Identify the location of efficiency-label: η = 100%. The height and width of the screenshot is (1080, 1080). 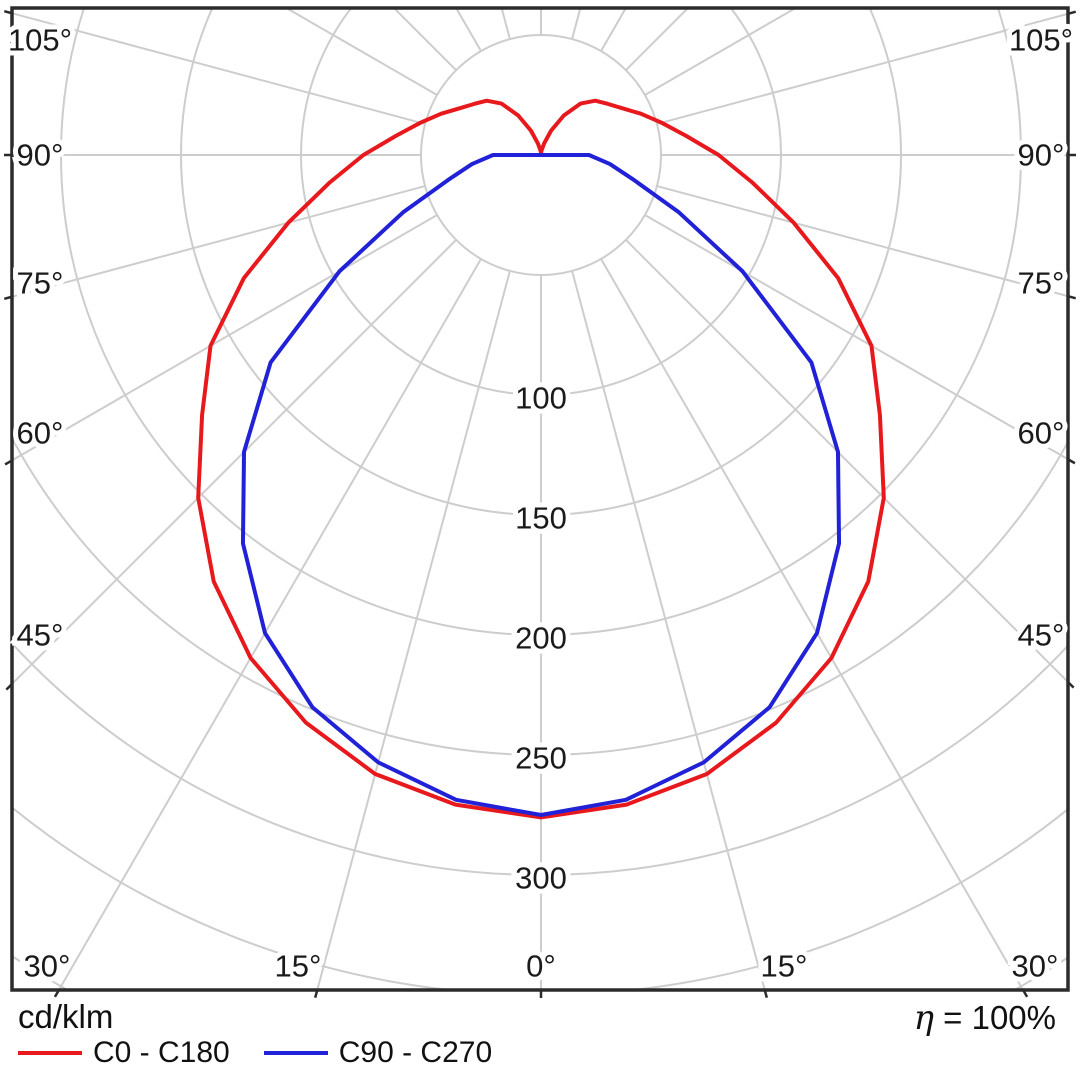
(985, 1018).